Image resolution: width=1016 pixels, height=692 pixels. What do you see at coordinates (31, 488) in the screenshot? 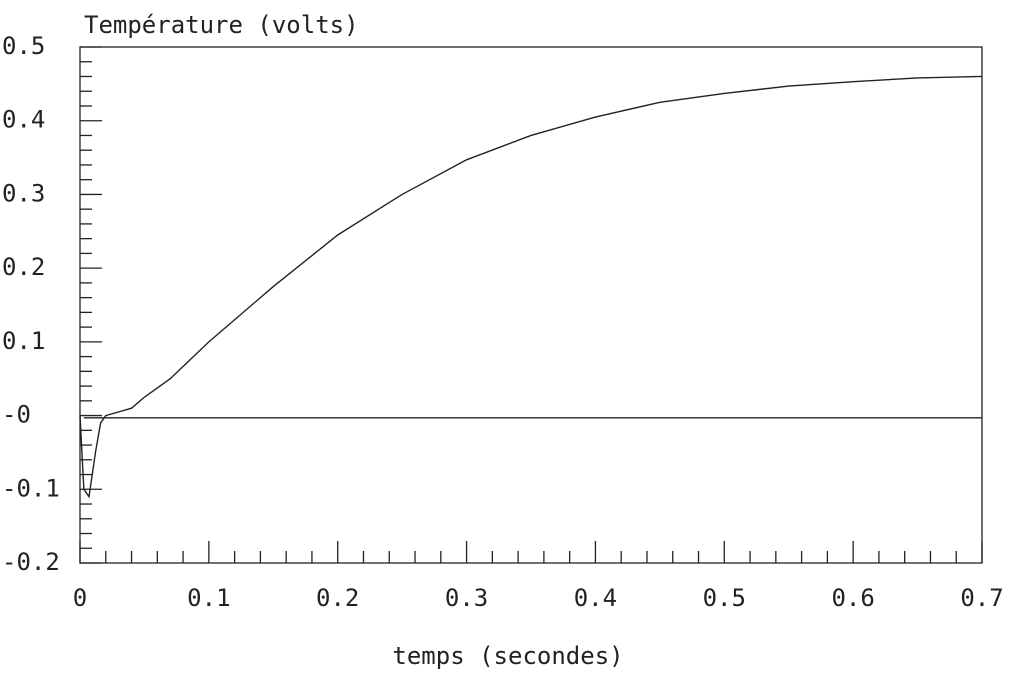
I see `y-tick-label: -0.1` at bounding box center [31, 488].